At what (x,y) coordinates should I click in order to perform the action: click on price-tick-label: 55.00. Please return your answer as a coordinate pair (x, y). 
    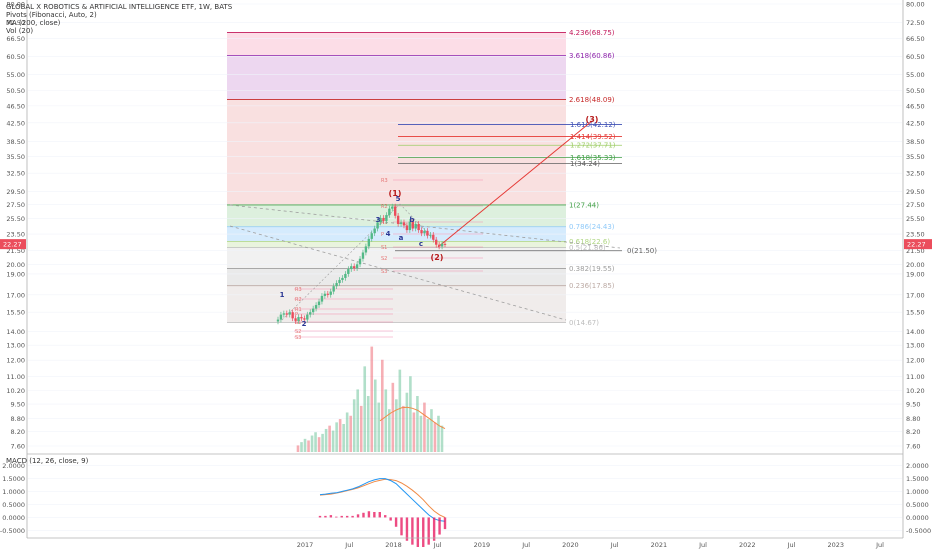
    Looking at the image, I should click on (15, 75).